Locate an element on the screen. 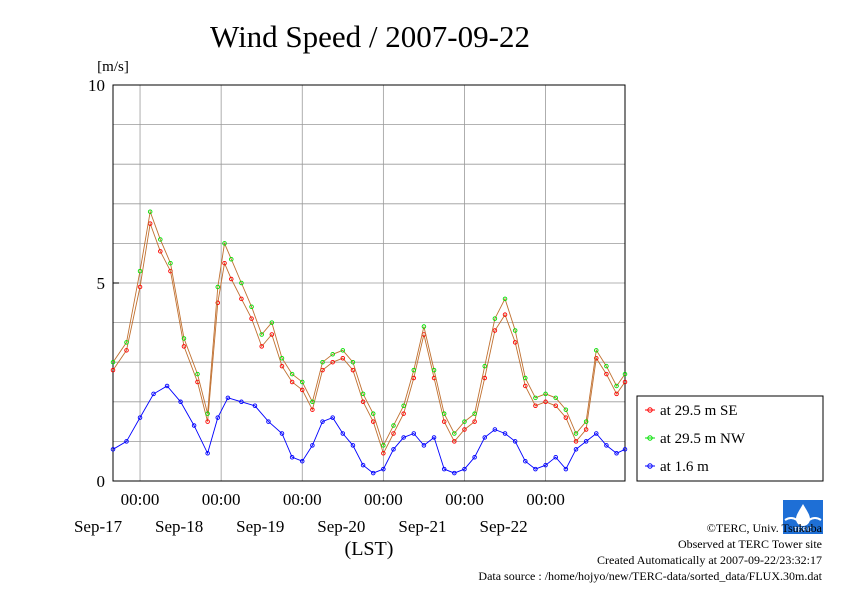 This screenshot has height=595, width=842. x-axis-label: (LST) is located at coordinates (369, 549).